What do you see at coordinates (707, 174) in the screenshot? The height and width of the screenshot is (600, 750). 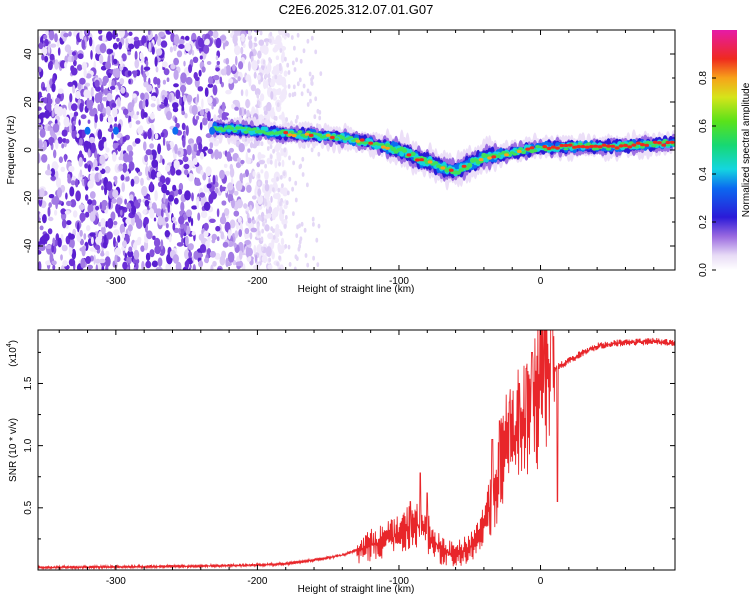 I see `colorbar-ticks: 0.0 0.2 0.4 0.6 0.8` at bounding box center [707, 174].